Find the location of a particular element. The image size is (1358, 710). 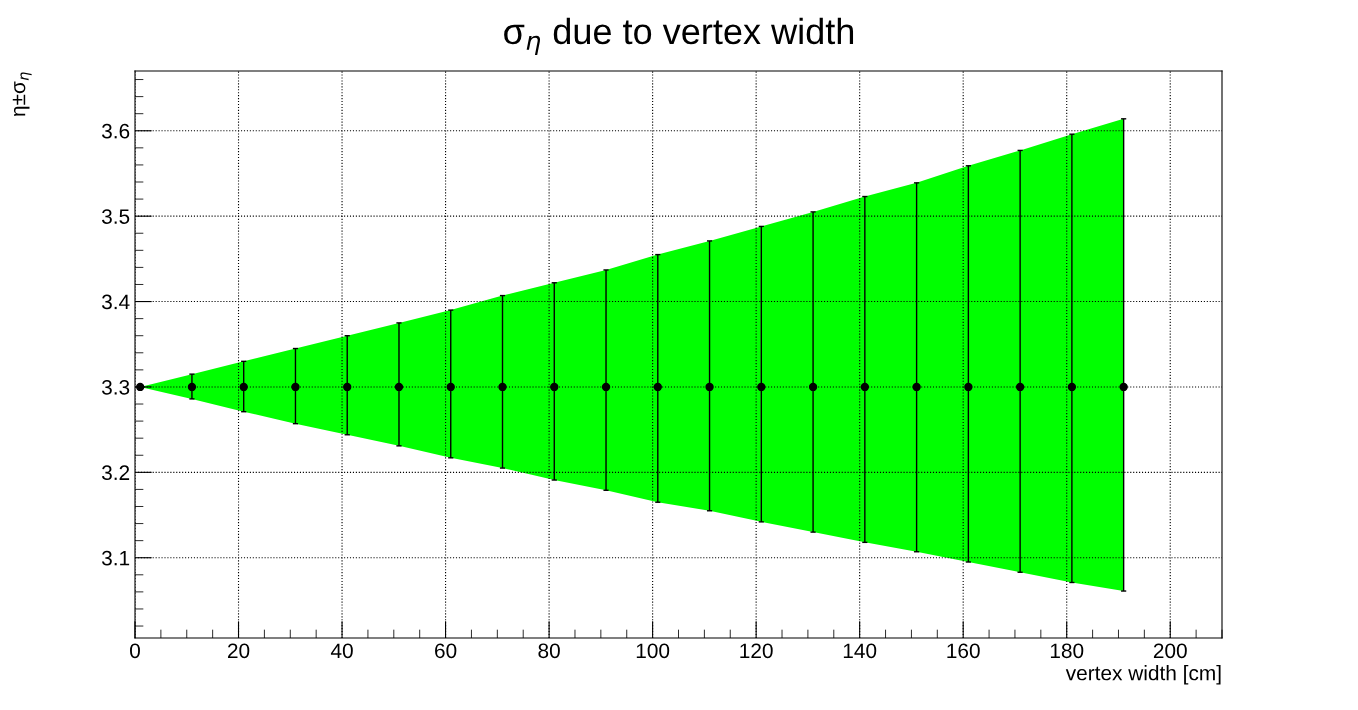

y-tick-label: 3.4 is located at coordinates (115, 302).